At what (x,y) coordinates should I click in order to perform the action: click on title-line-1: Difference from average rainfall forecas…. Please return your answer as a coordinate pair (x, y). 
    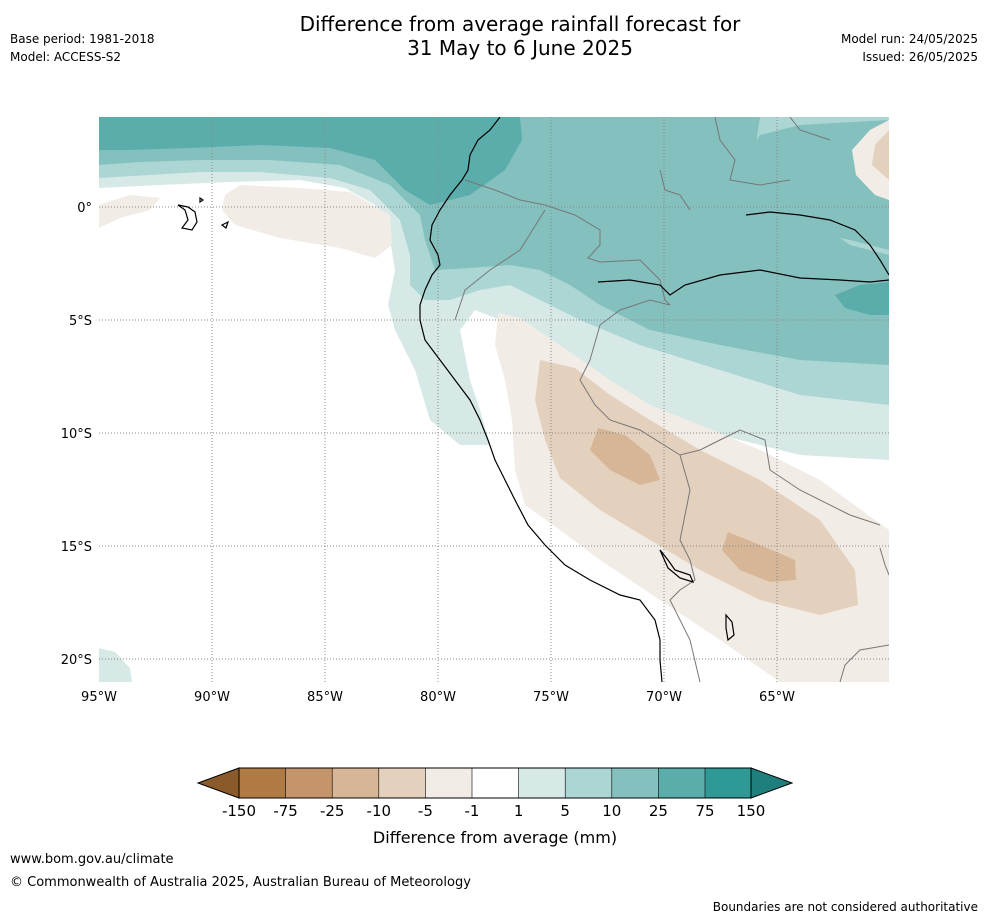
    Looking at the image, I should click on (520, 24).